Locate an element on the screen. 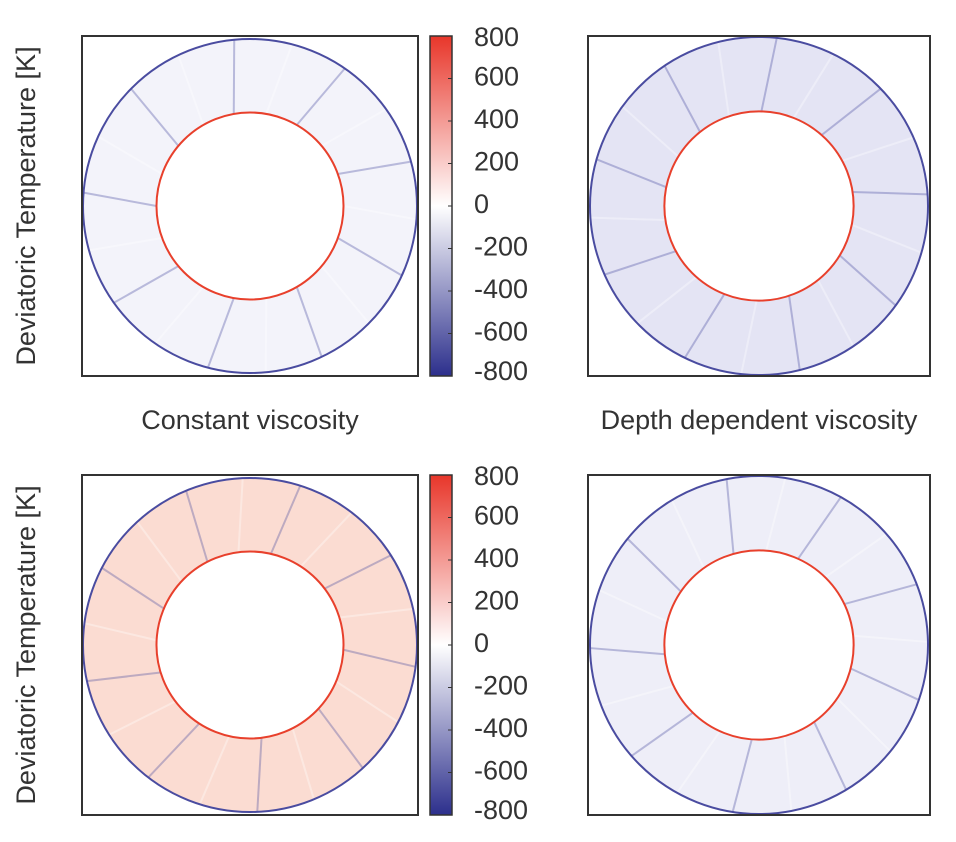 The height and width of the screenshot is (842, 956). panel-title: Constant viscosity is located at coordinates (250, 420).